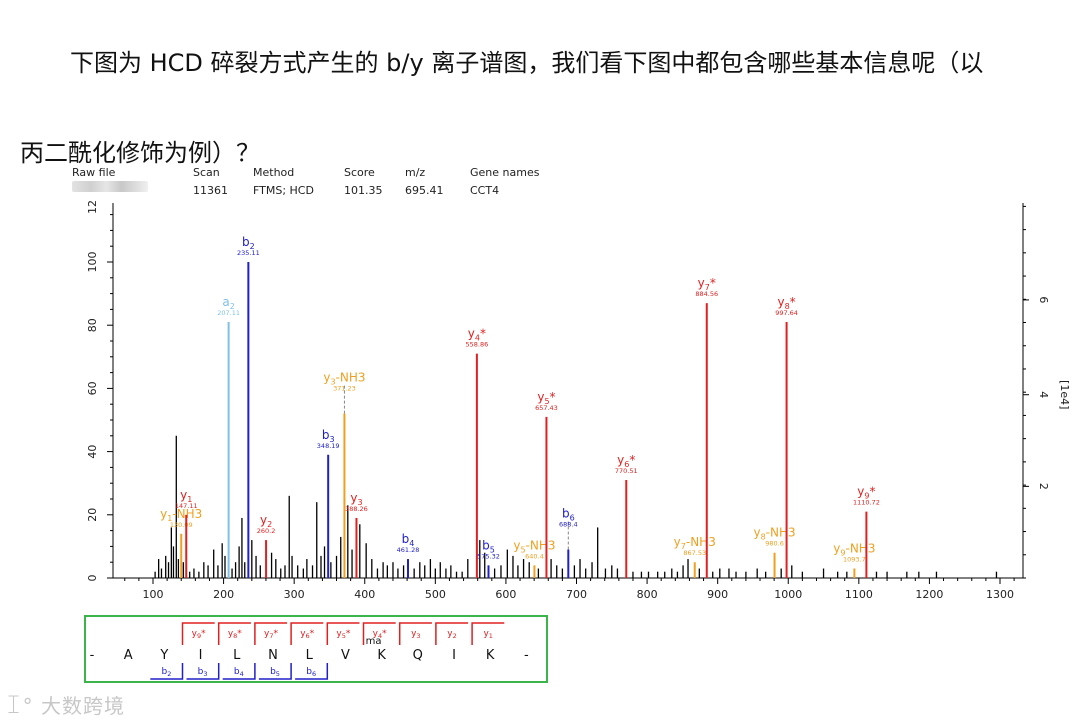 Image resolution: width=1080 pixels, height=722 pixels. What do you see at coordinates (186, 496) in the screenshot?
I see `ion-label-y1: y1` at bounding box center [186, 496].